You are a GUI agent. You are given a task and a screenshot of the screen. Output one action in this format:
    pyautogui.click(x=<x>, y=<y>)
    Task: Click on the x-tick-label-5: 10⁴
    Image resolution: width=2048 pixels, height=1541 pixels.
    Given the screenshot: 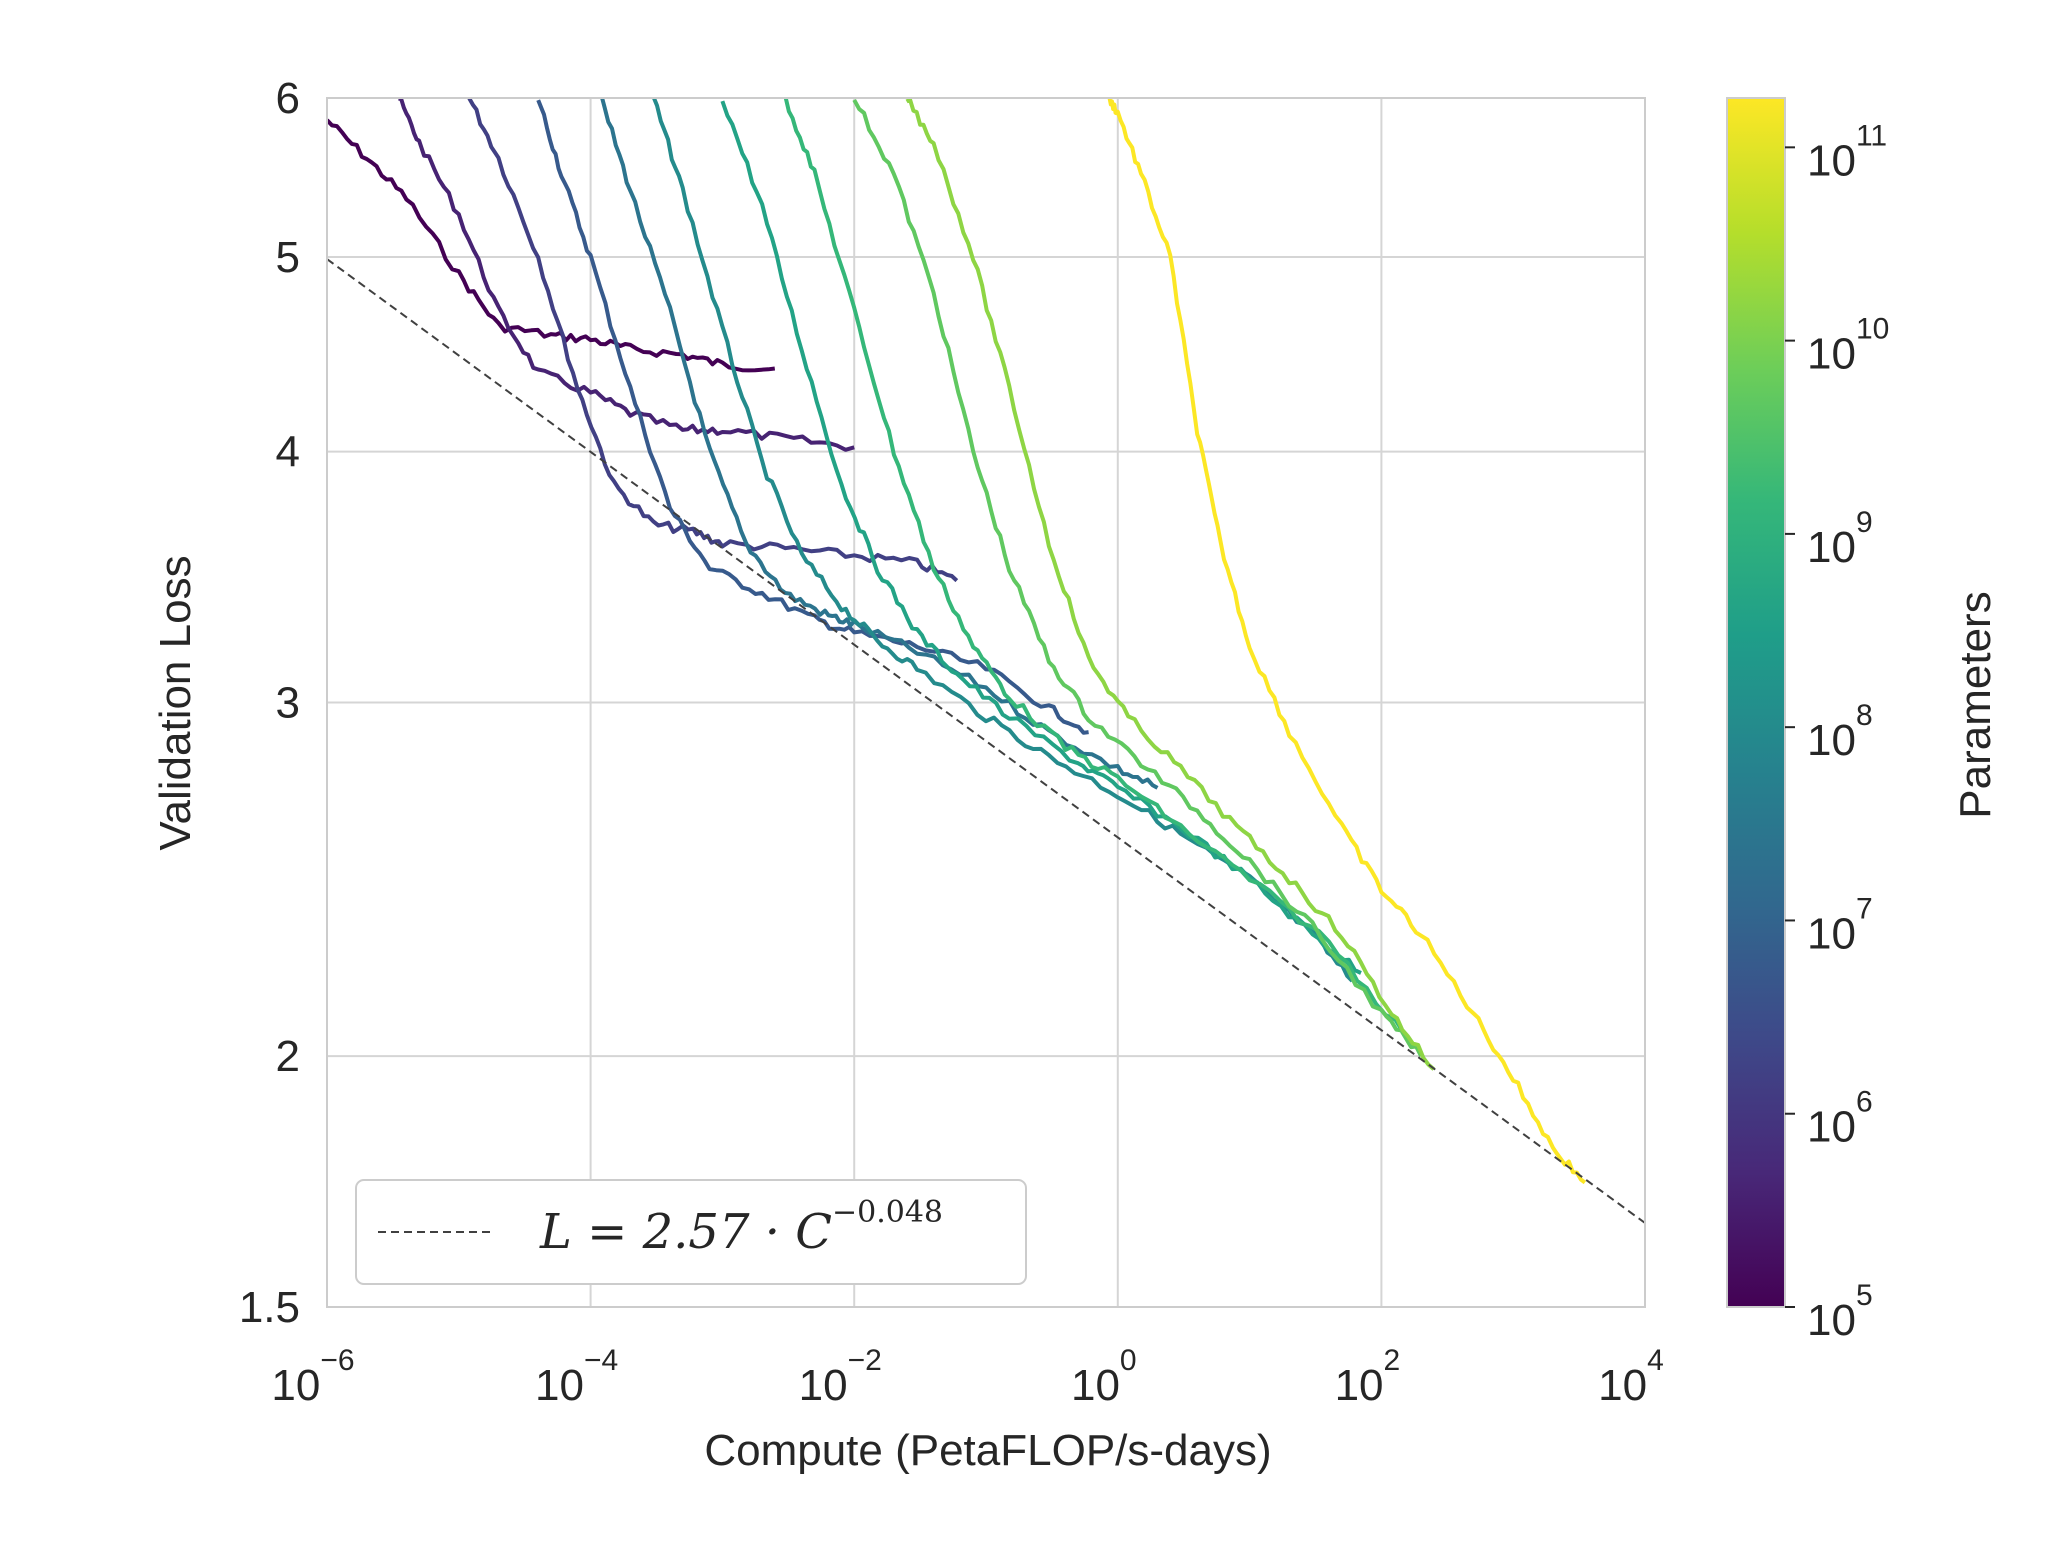 What is the action you would take?
    pyautogui.click(x=1631, y=1377)
    